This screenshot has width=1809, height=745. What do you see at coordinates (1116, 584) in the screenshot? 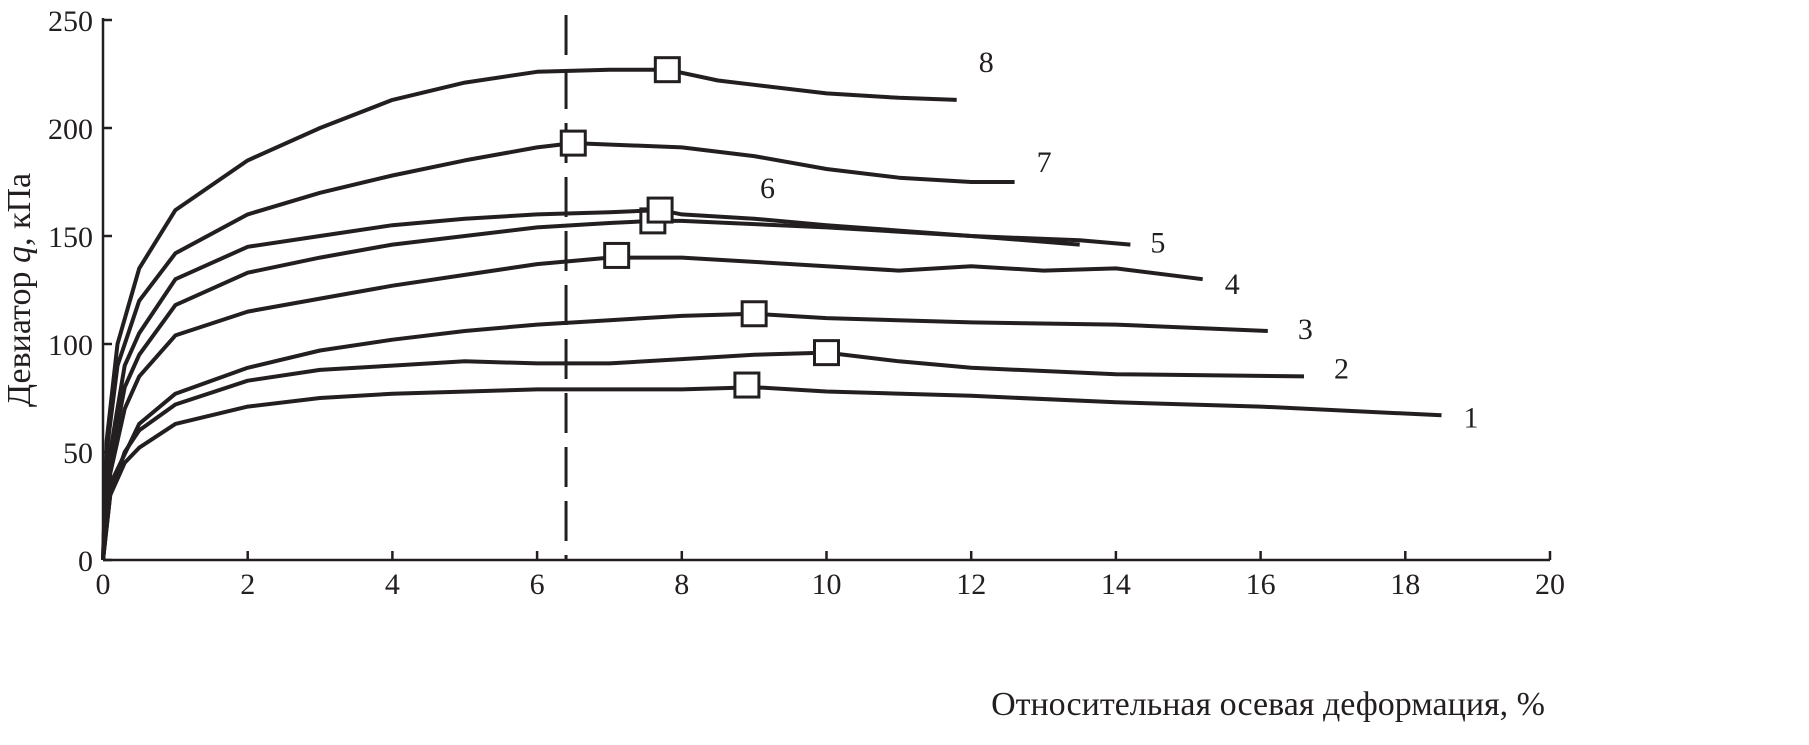
I see `x-tick-label: 14` at bounding box center [1116, 584].